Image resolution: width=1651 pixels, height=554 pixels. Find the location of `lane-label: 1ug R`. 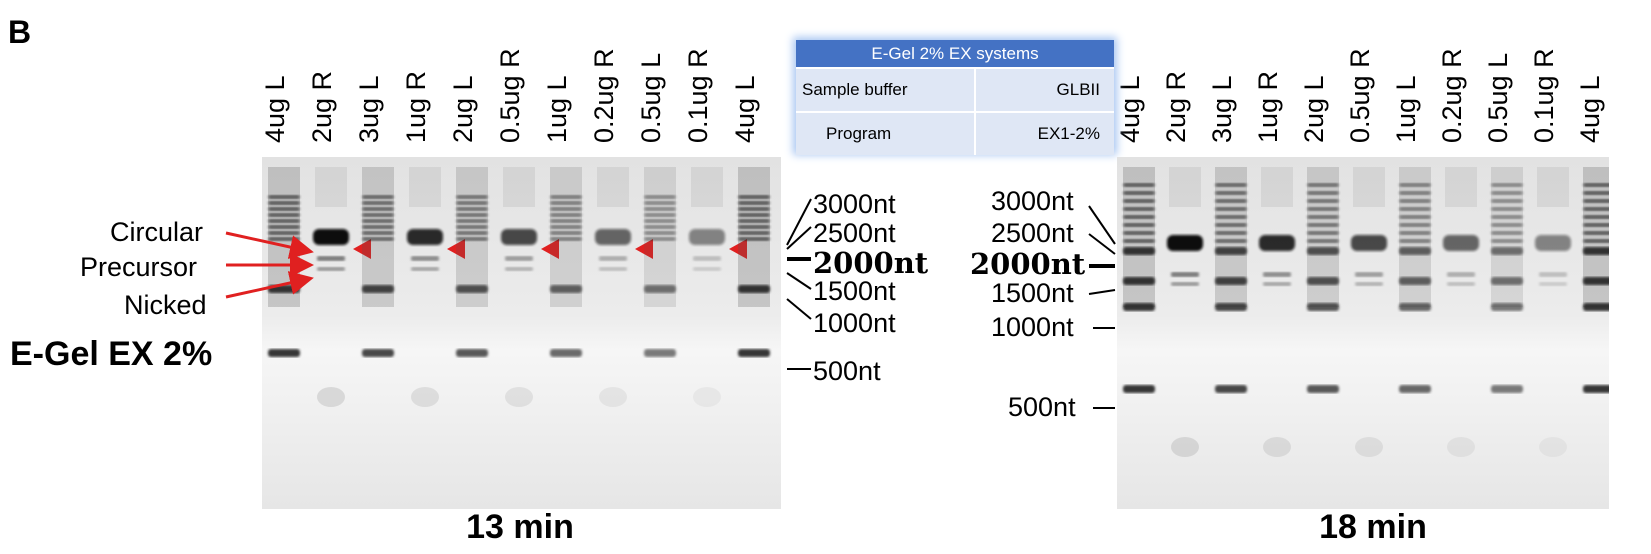

lane-label: 1ug R is located at coordinates (416, 106).